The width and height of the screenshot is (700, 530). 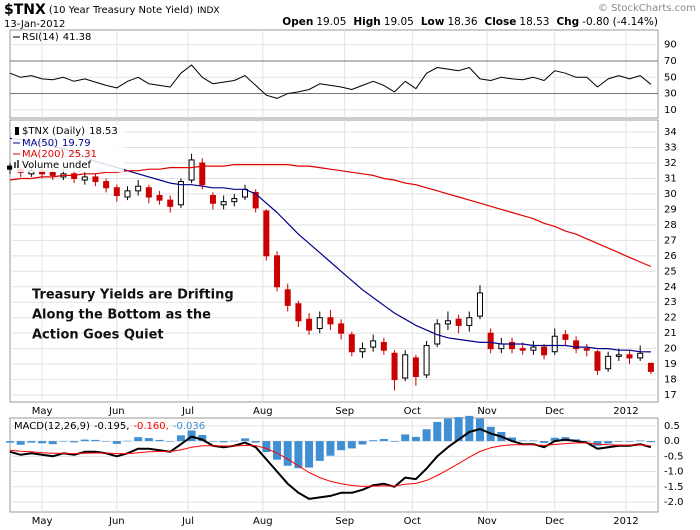 What do you see at coordinates (56, 143) in the screenshot?
I see `legend: MA(50) 19.79` at bounding box center [56, 143].